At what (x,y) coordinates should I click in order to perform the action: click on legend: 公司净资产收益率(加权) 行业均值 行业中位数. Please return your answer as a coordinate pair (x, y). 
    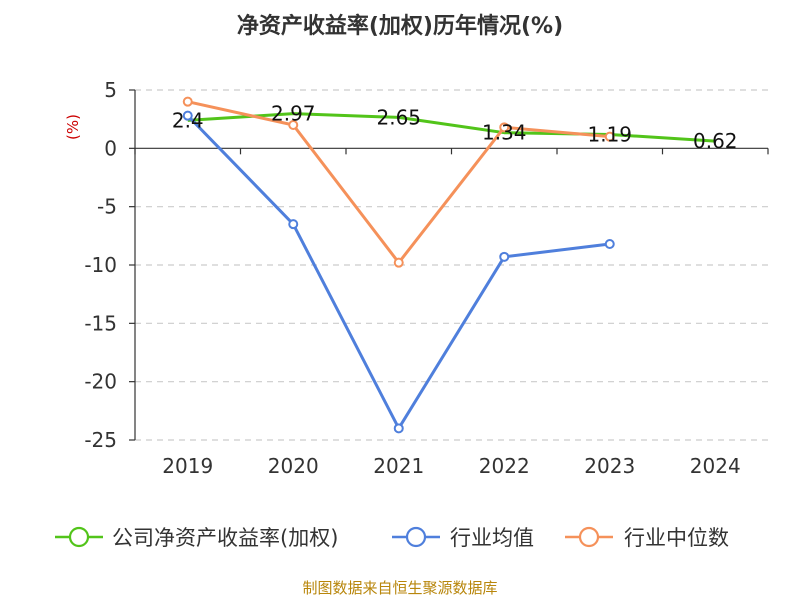
    Looking at the image, I should click on (392, 538).